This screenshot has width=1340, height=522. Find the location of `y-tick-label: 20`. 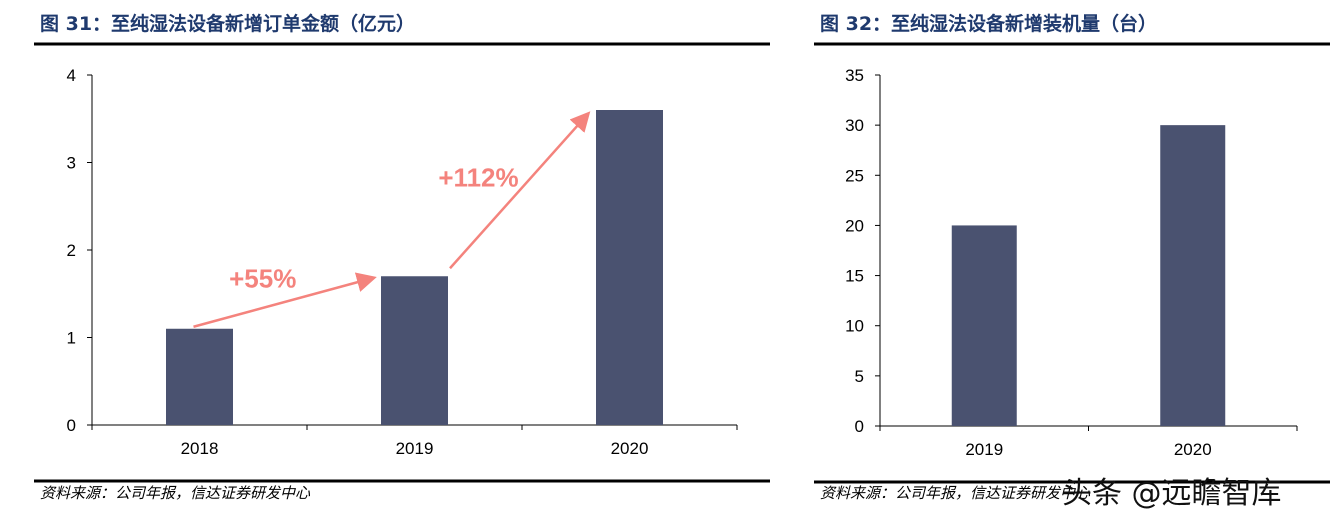

y-tick-label: 20 is located at coordinates (854, 225).